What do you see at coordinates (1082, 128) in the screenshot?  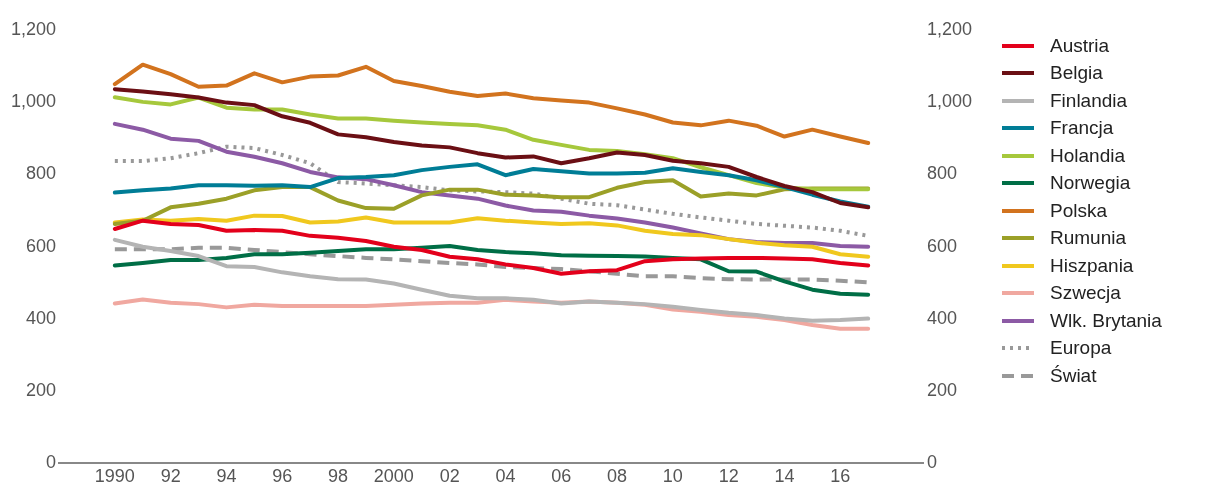 I see `legend-label: Francja` at bounding box center [1082, 128].